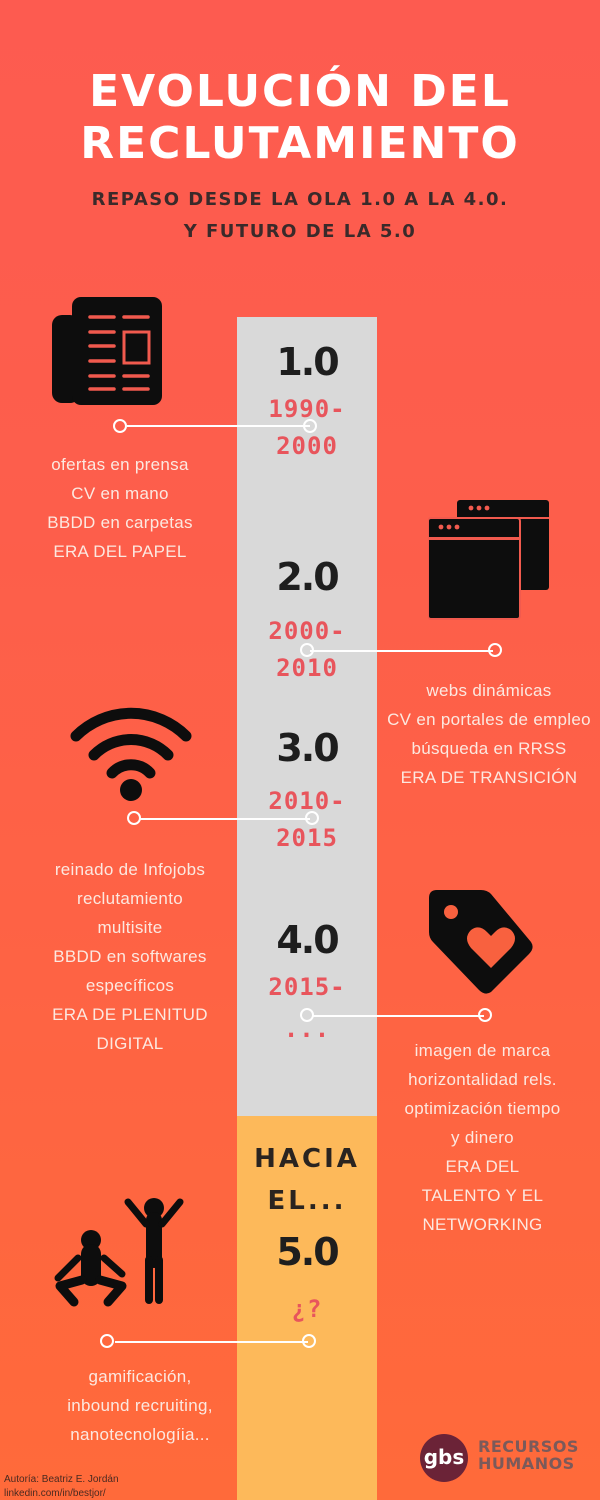  Describe the element at coordinates (119, 1252) in the screenshot. I see `people-exercise-icon` at that location.